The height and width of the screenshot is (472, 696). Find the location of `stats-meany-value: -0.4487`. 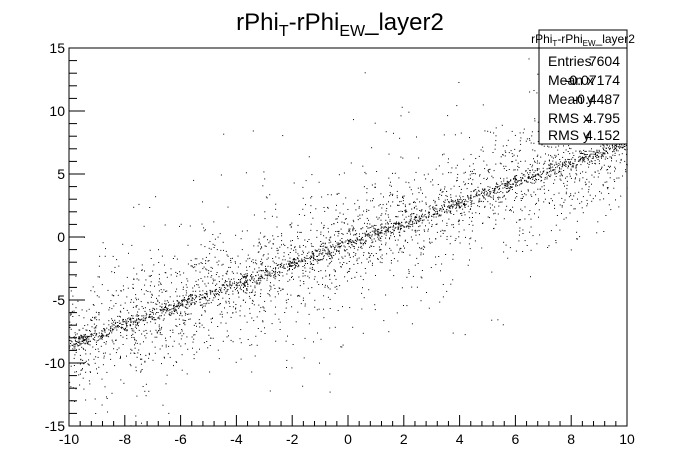

stats-meany-value: -0.4487 is located at coordinates (597, 99).